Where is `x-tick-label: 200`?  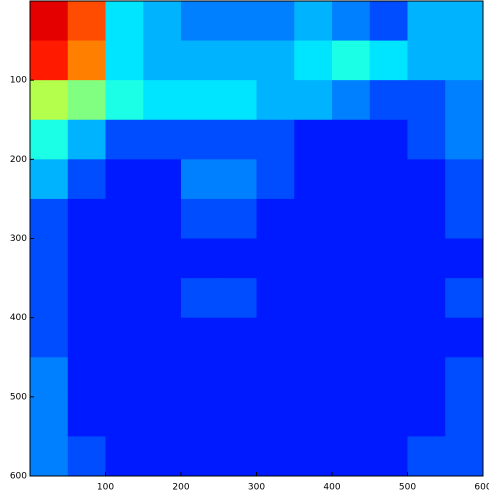 x-tick-label: 200 is located at coordinates (180, 488).